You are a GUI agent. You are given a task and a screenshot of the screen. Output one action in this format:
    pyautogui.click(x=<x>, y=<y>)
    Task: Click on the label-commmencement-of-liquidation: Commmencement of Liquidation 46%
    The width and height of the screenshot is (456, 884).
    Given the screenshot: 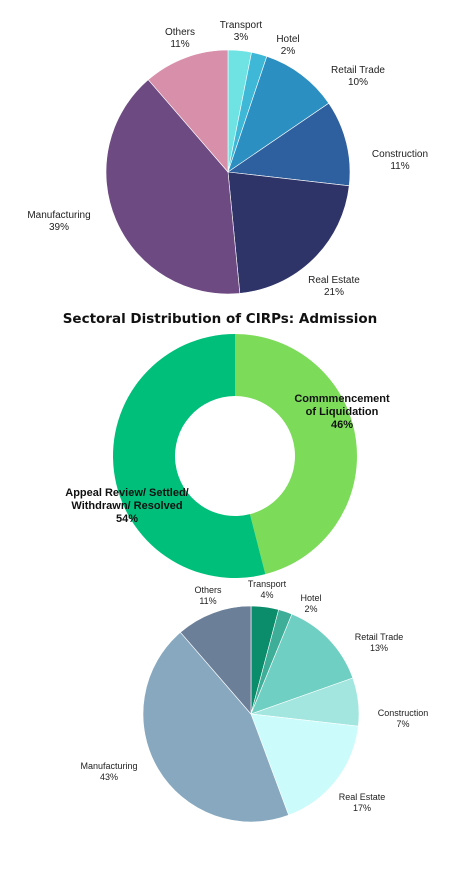 What is the action you would take?
    pyautogui.click(x=342, y=412)
    